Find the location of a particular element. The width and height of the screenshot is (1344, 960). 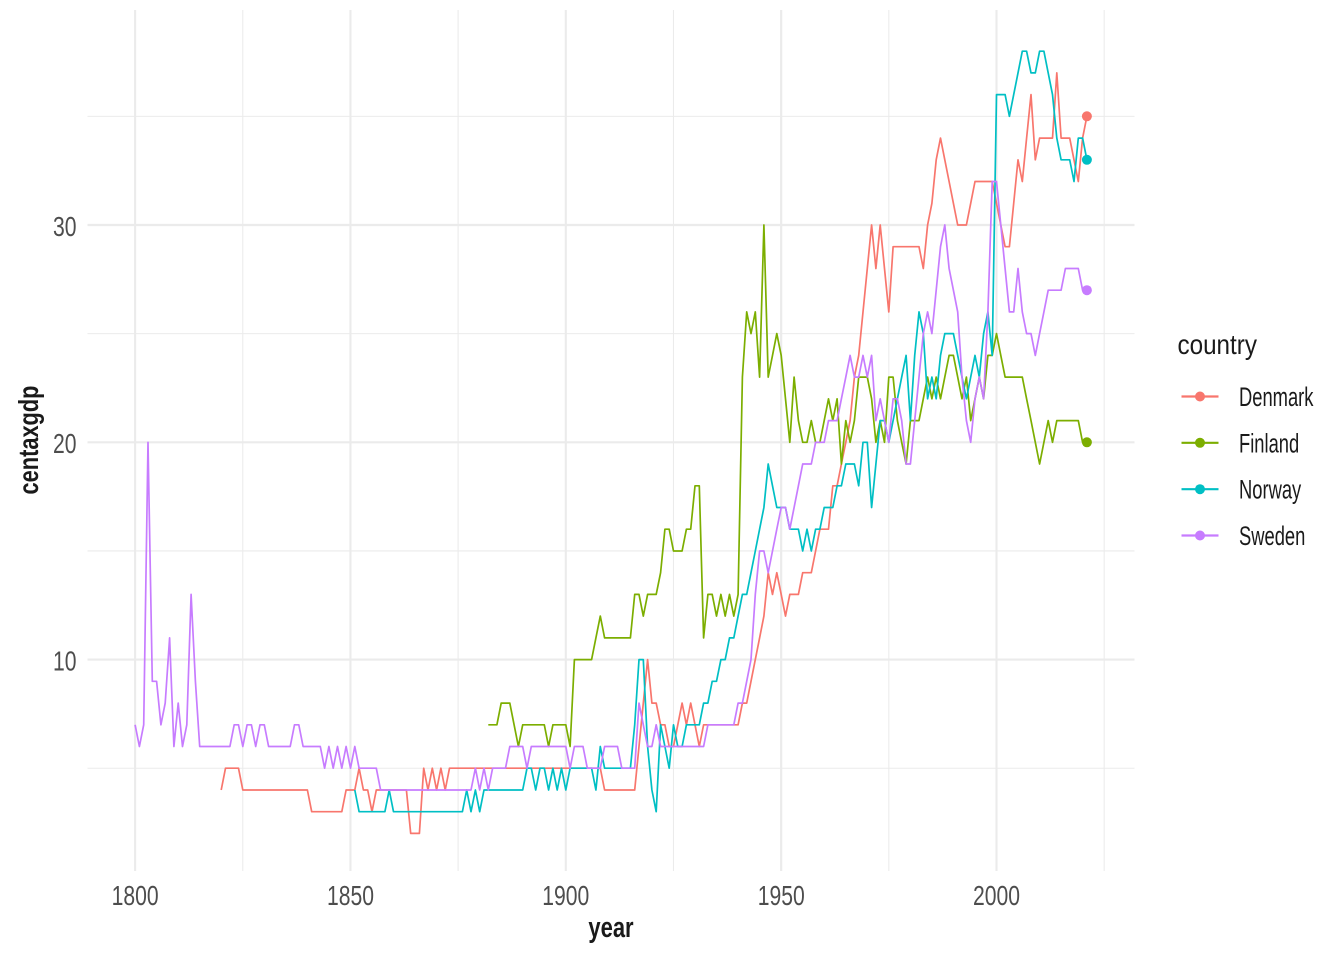

svg-text: 1800 is located at coordinates (135, 896).